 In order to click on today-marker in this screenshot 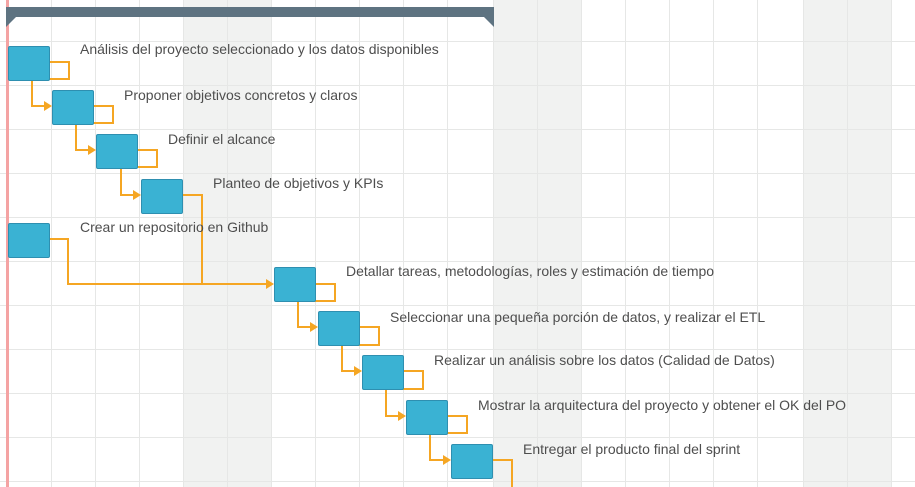, I will do `click(7, 243)`.